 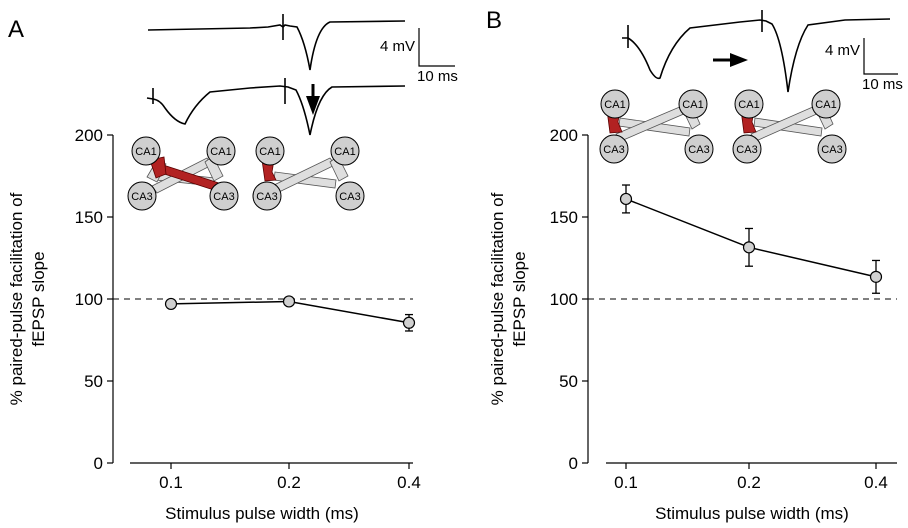 What do you see at coordinates (656, 126) in the screenshot?
I see `panel-b-schematic-1: CA1 CA1 CA3 CA3` at bounding box center [656, 126].